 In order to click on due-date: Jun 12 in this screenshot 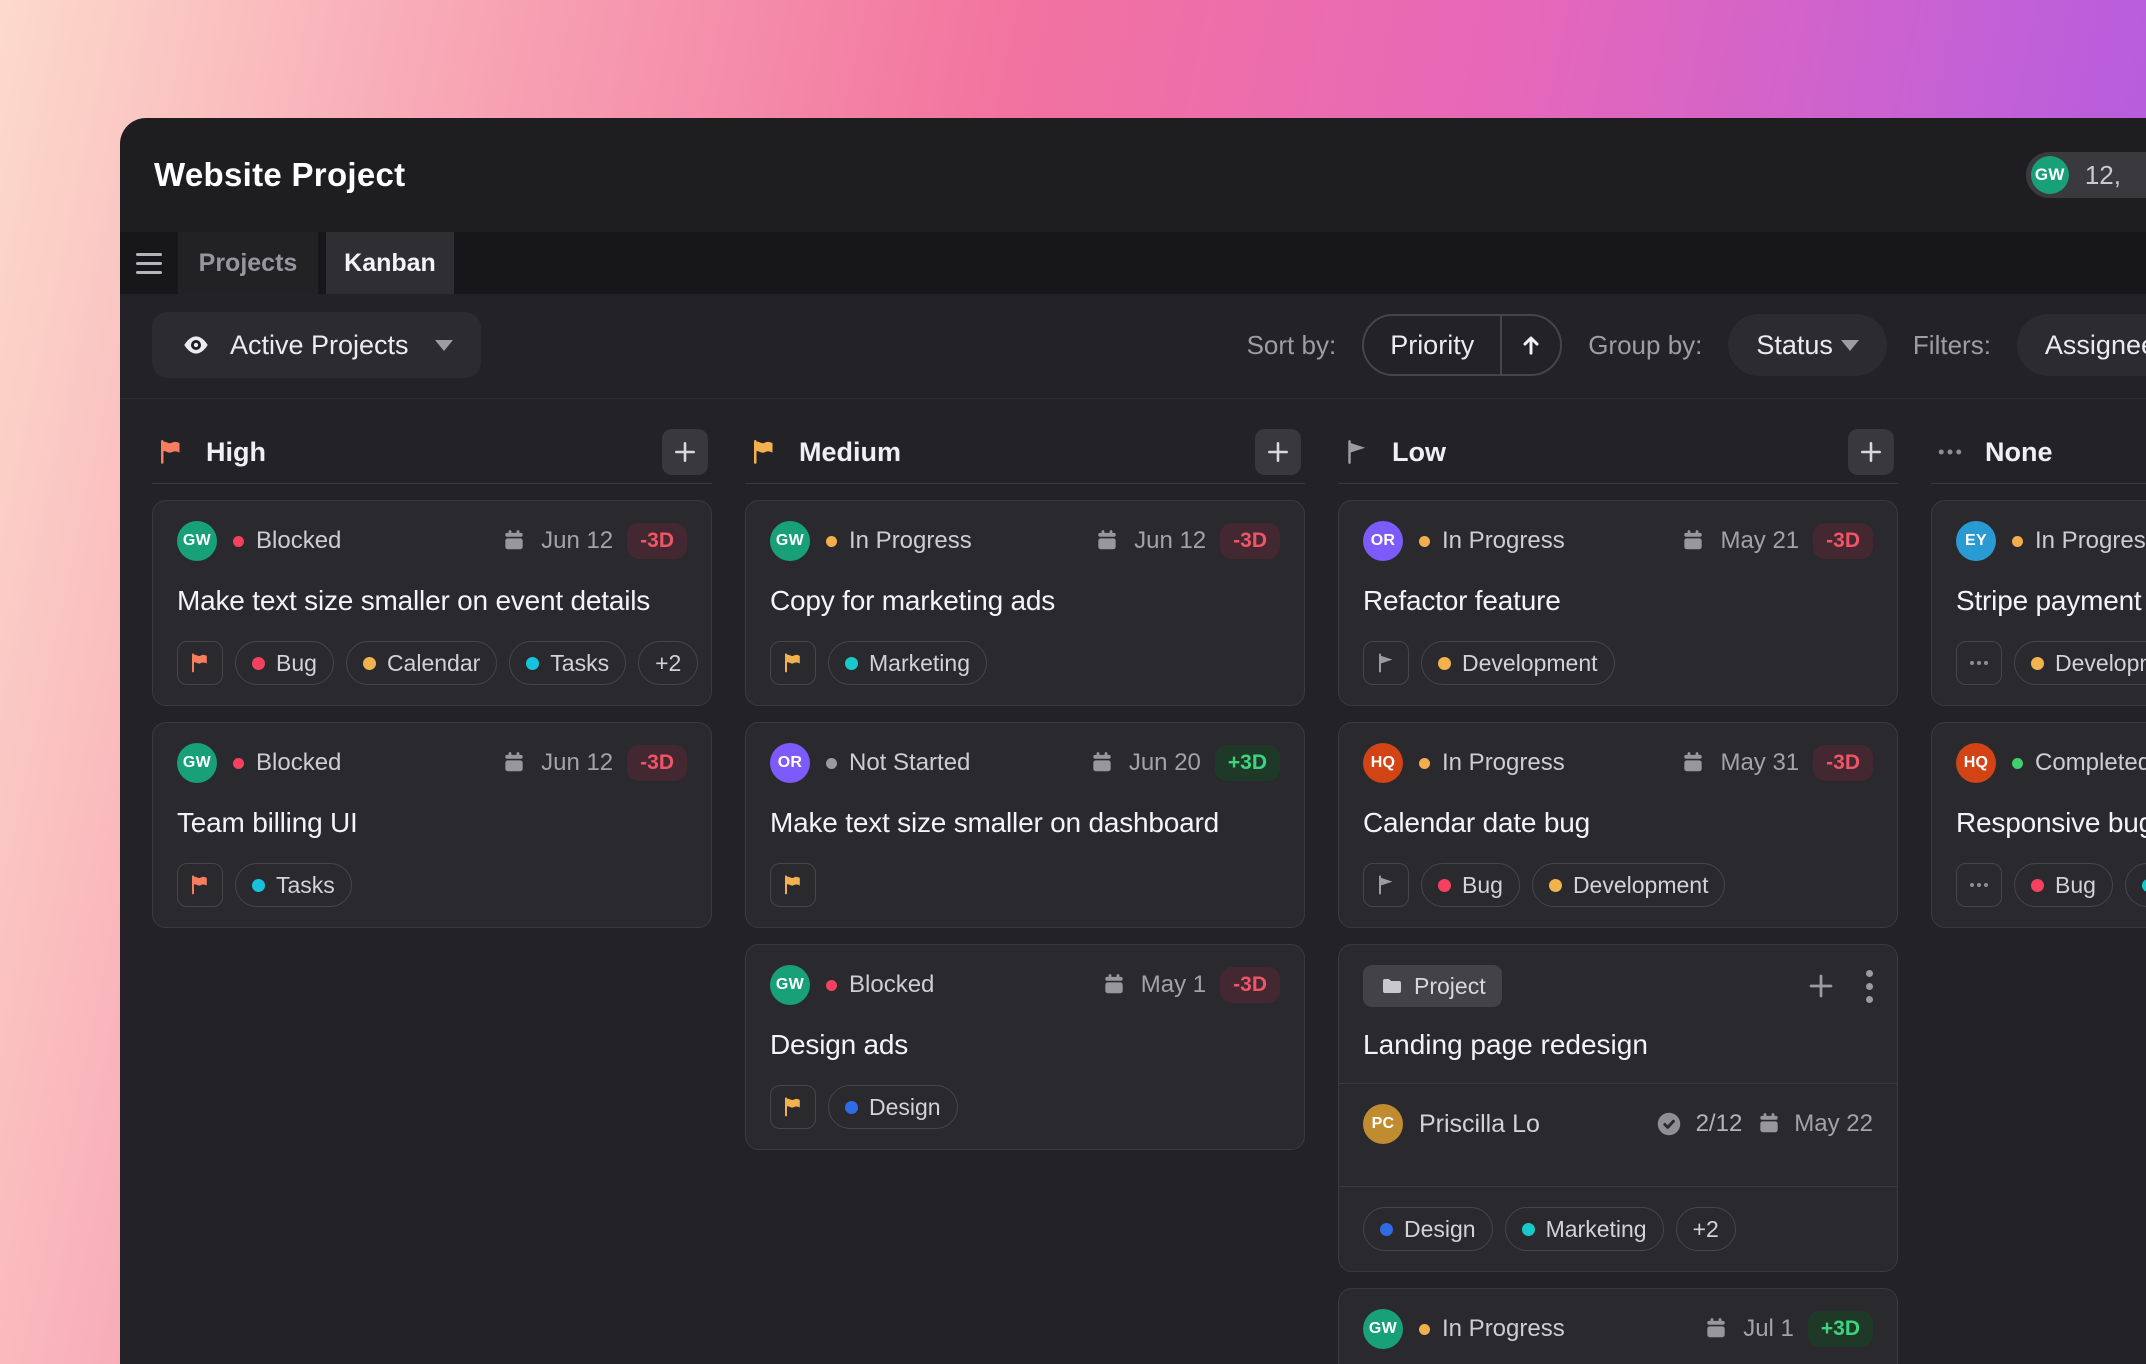, I will do `click(577, 762)`.